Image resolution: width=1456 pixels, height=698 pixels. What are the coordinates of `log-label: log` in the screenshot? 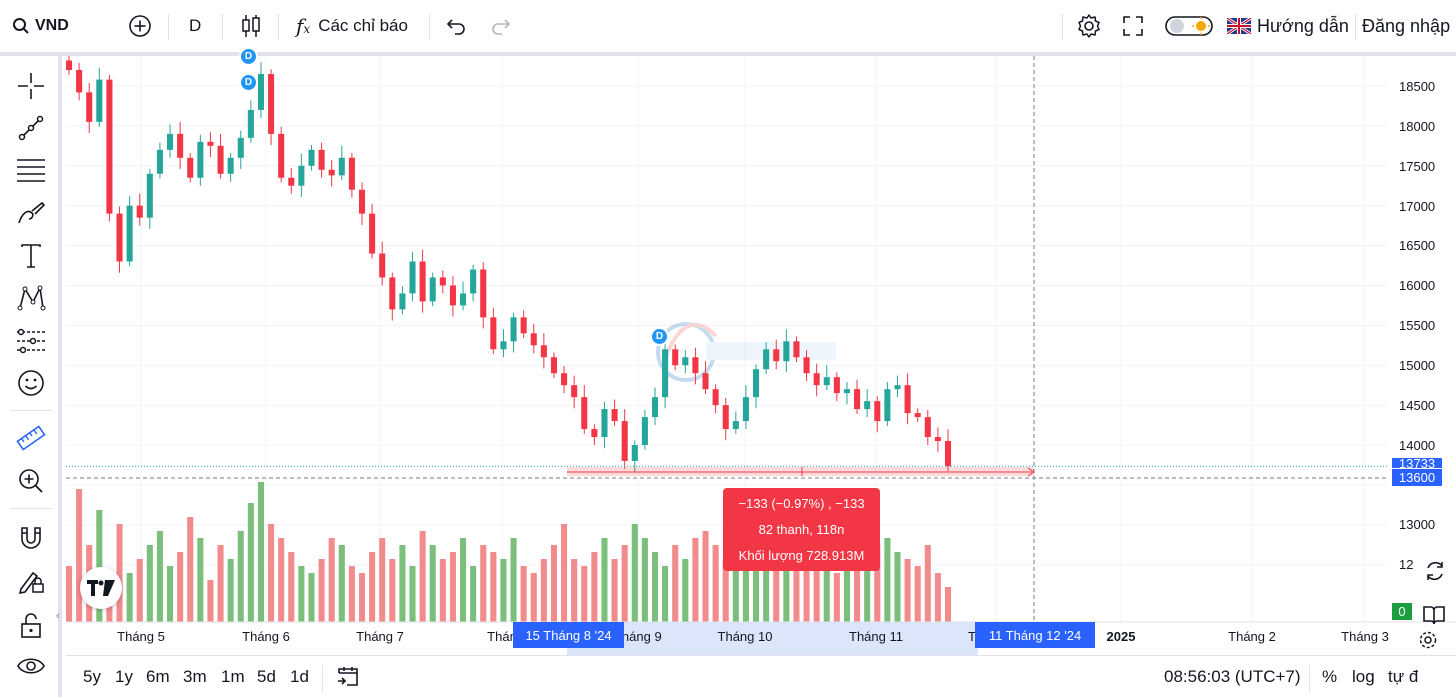 It's located at (1363, 676).